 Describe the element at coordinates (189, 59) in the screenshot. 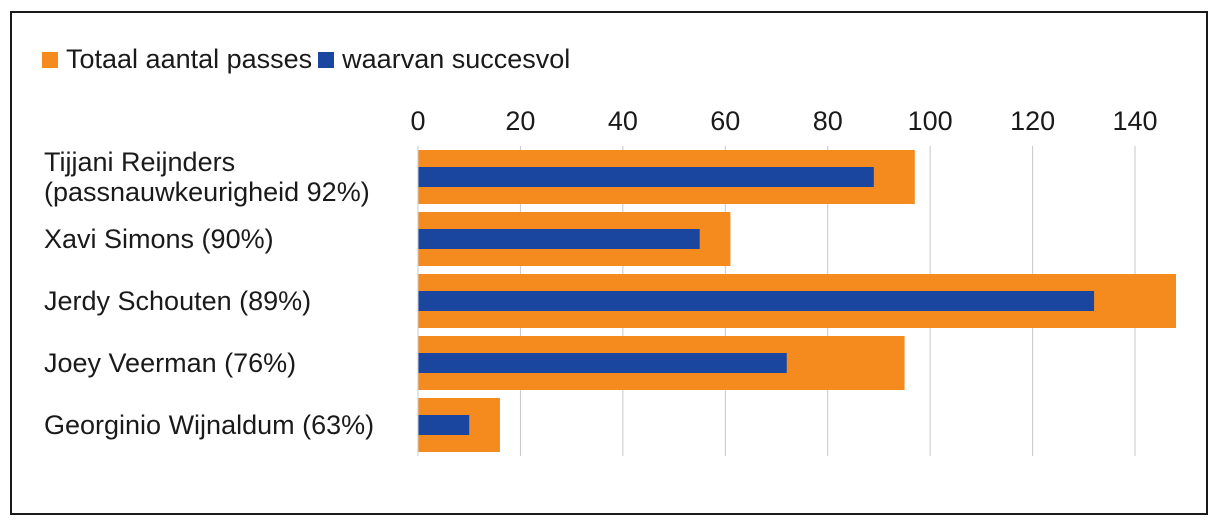

I see `legend-label-total: Totaal aantal passes` at that location.